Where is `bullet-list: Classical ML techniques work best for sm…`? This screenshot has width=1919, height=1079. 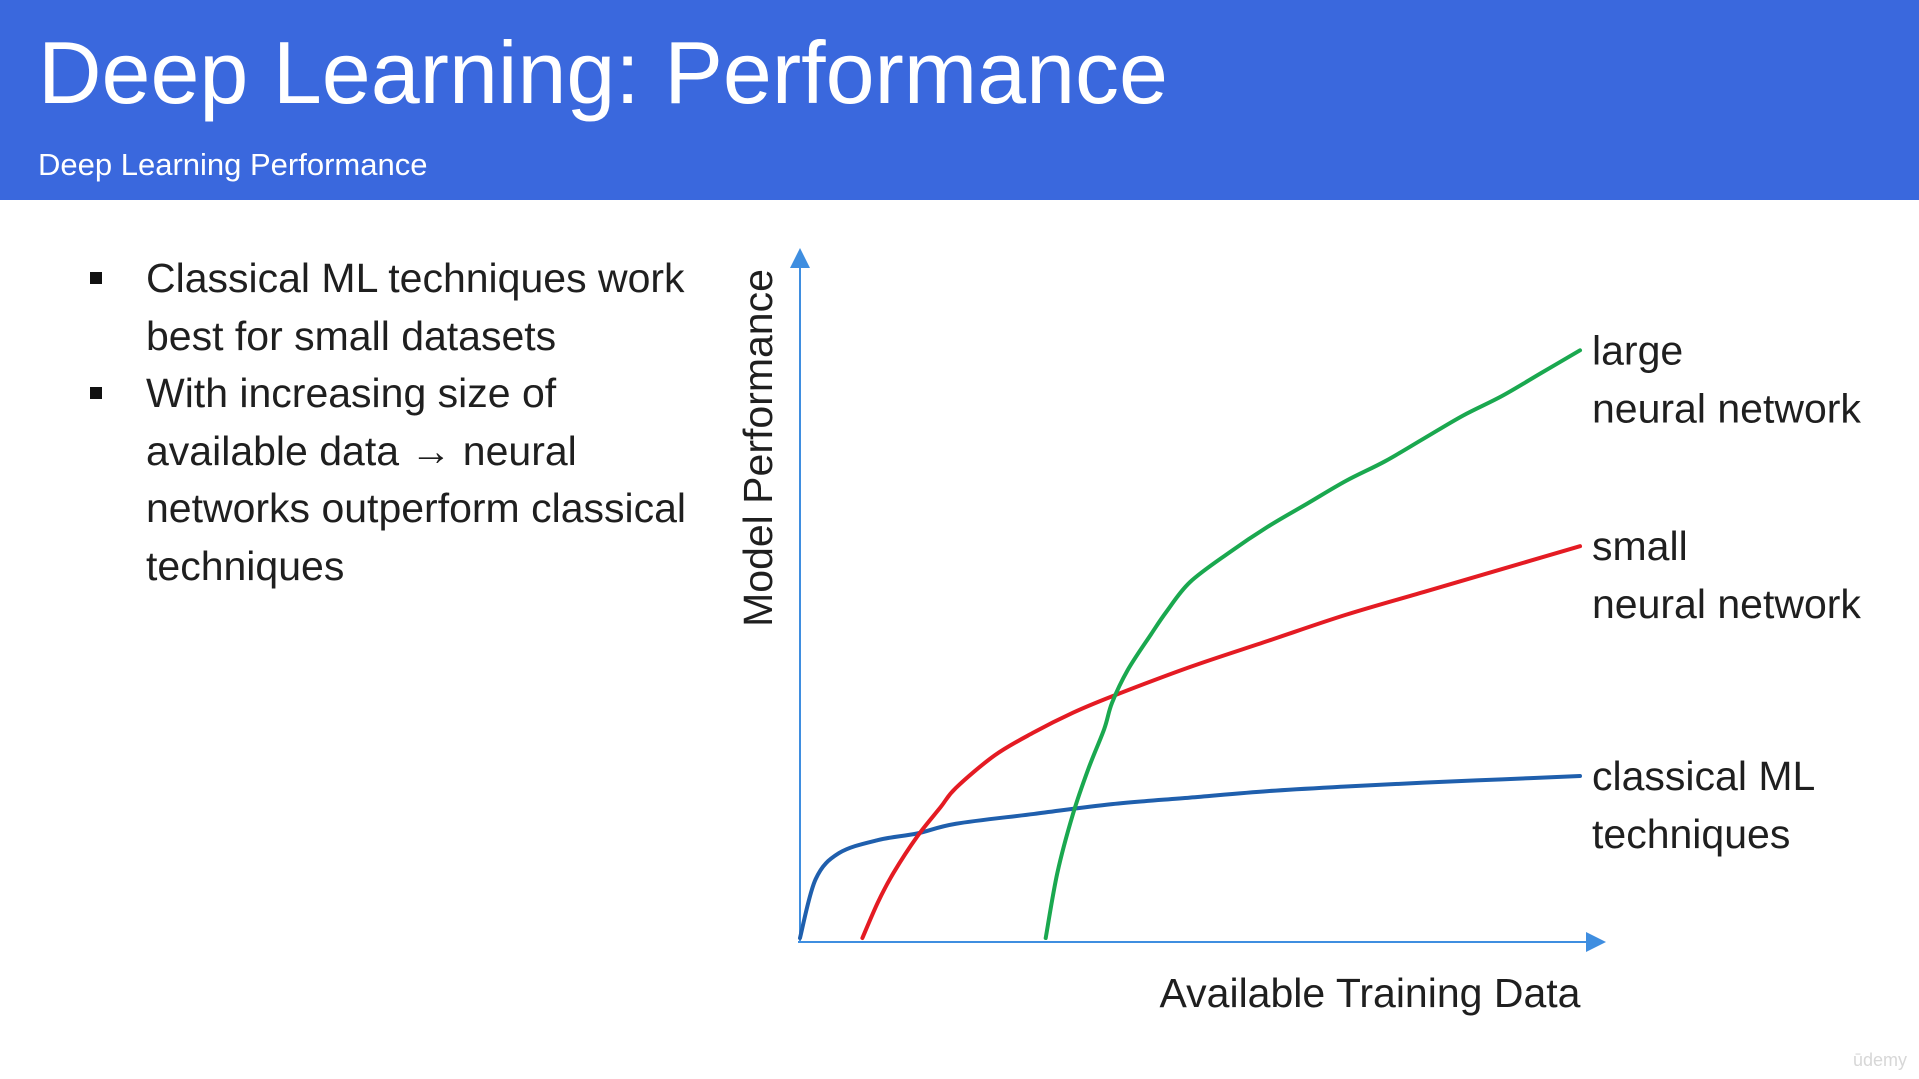
bullet-list: Classical ML techniques work best for sm… is located at coordinates (398, 422).